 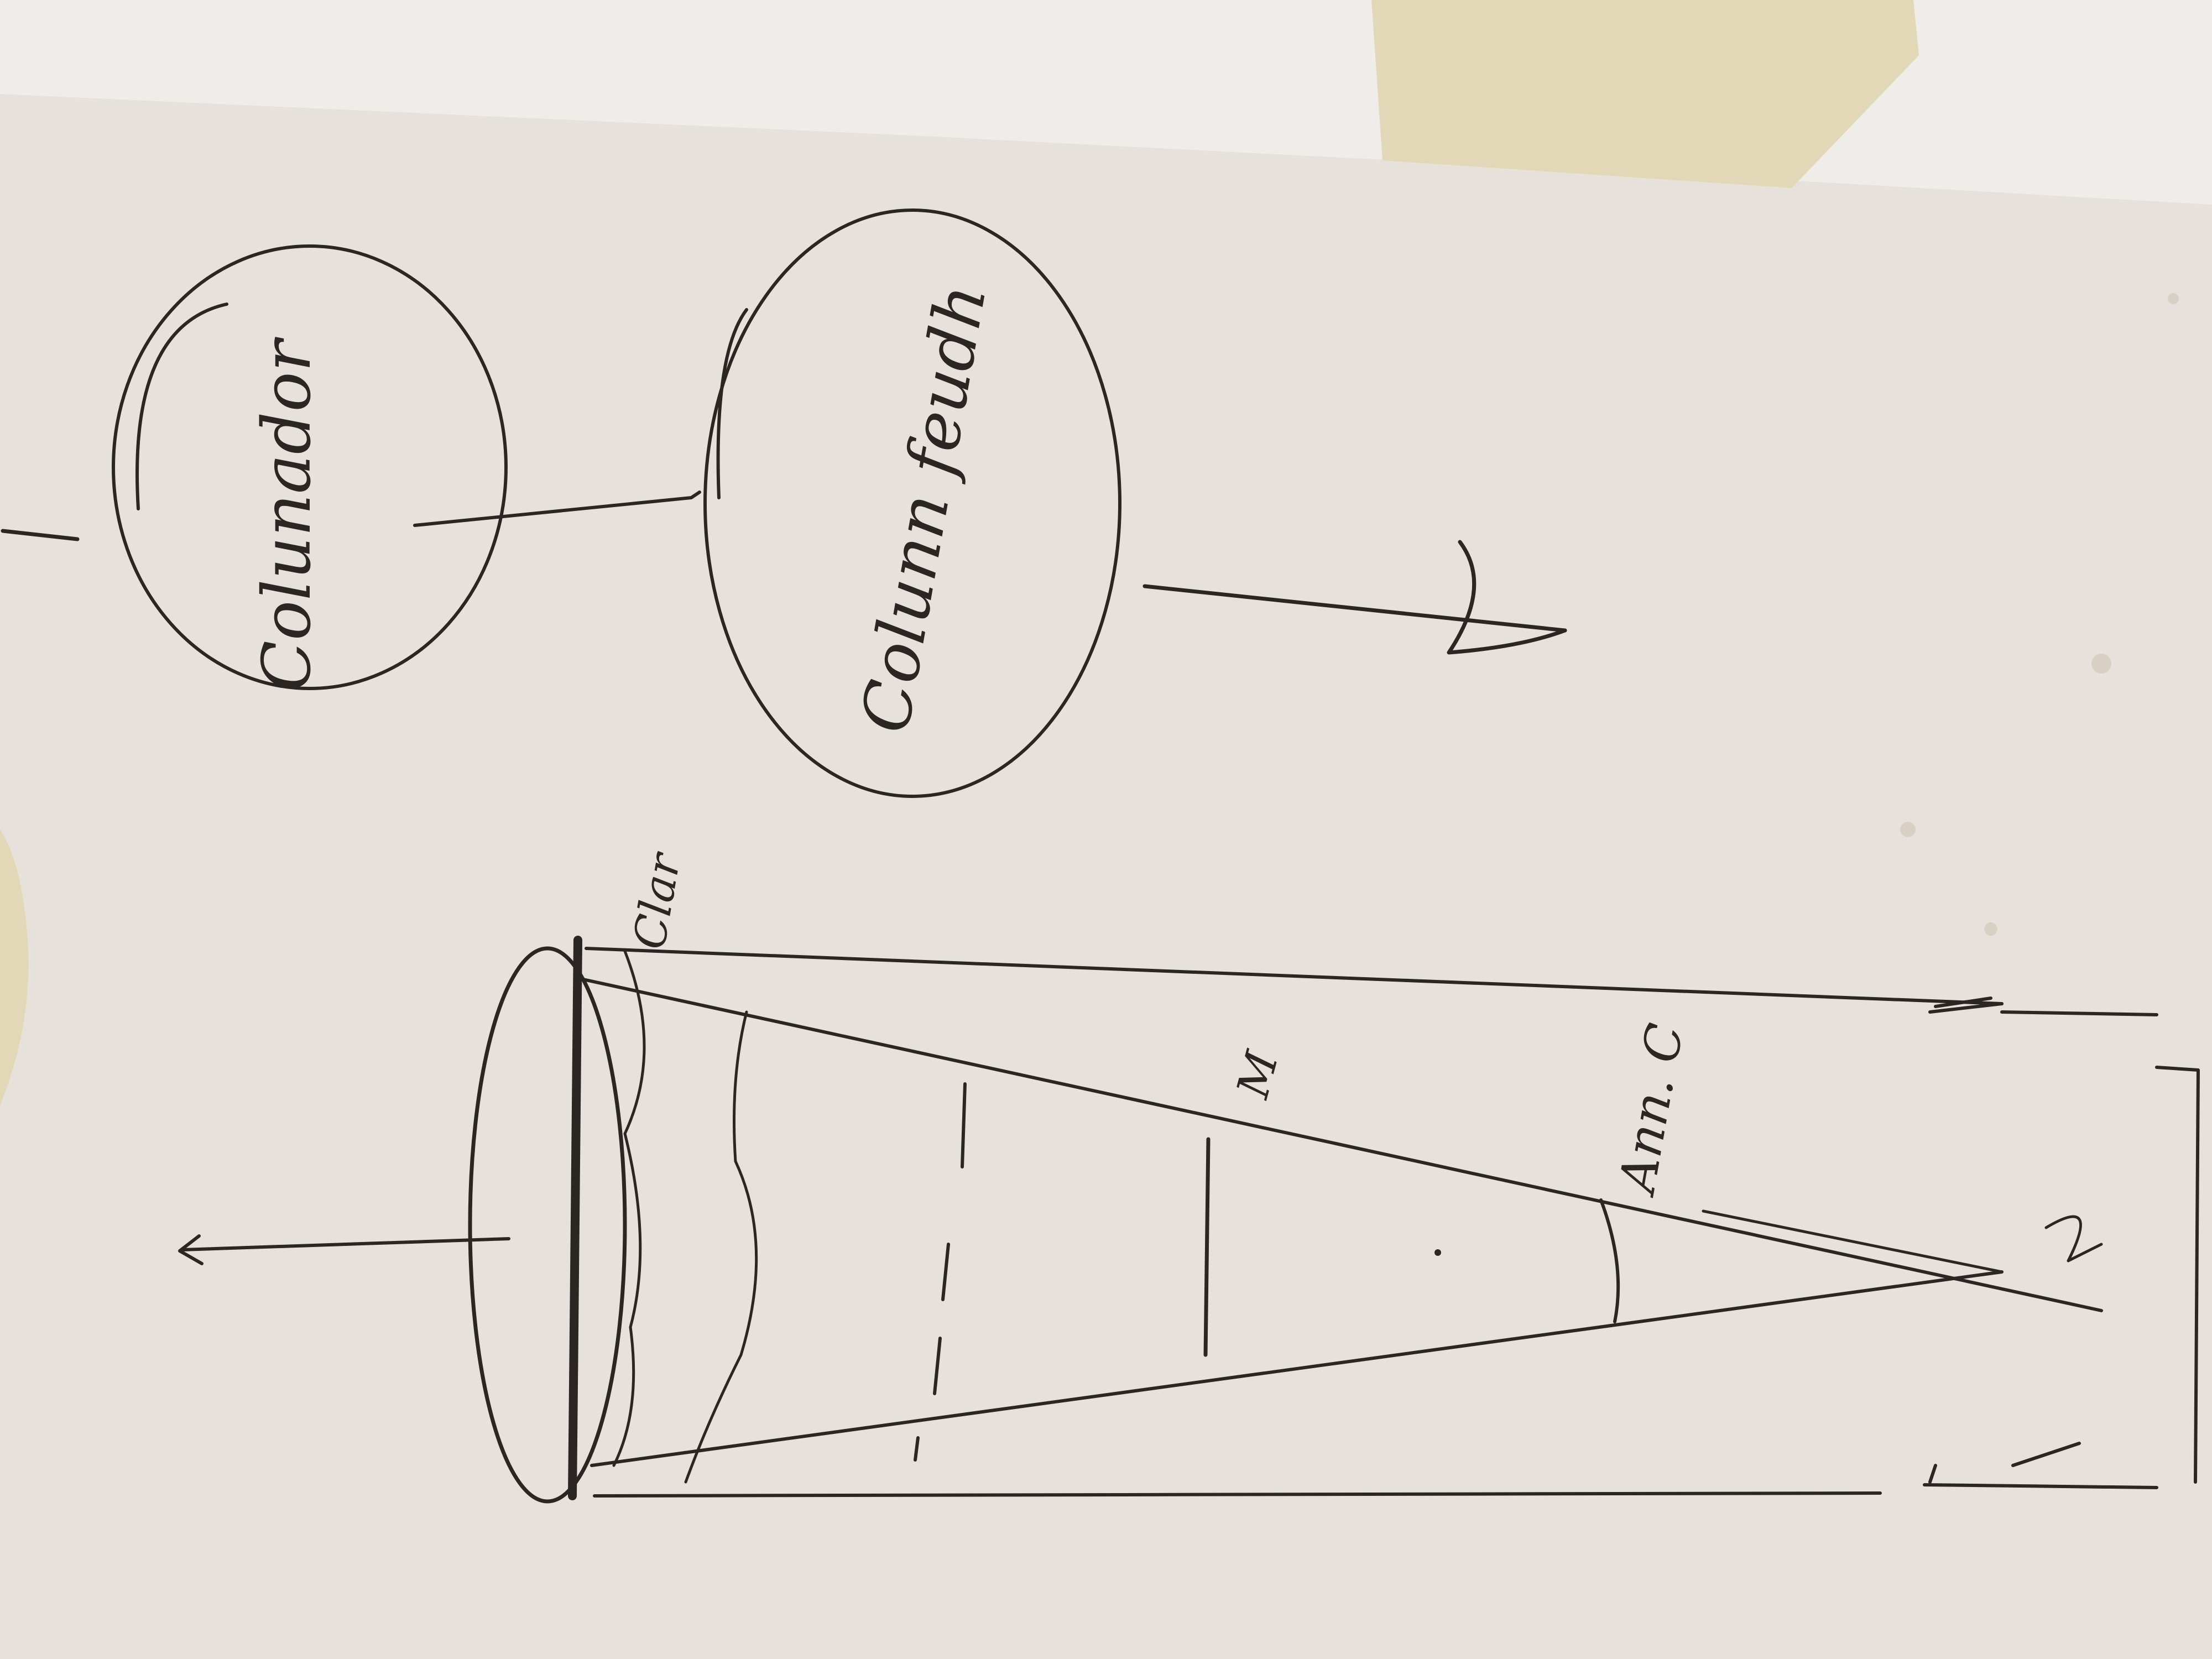 I want to click on margin-mark, so click(x=40, y=535).